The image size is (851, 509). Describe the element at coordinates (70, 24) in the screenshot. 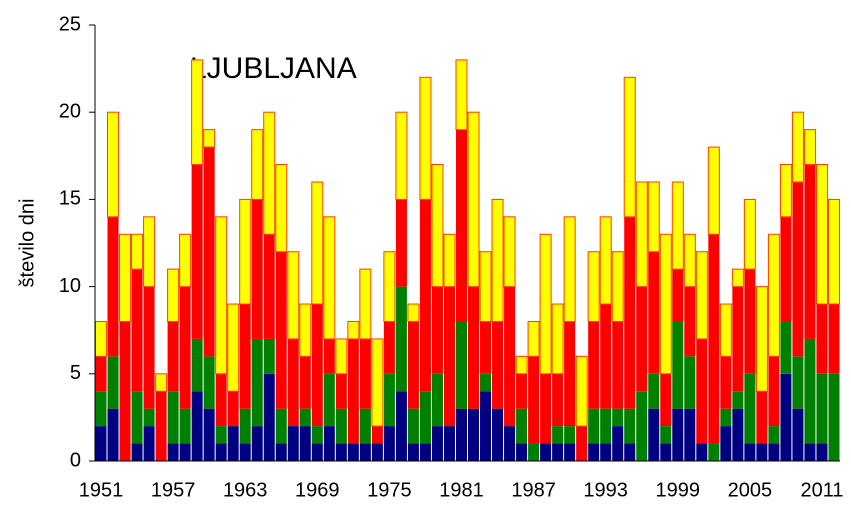

I see `y-tick-label: 25` at that location.